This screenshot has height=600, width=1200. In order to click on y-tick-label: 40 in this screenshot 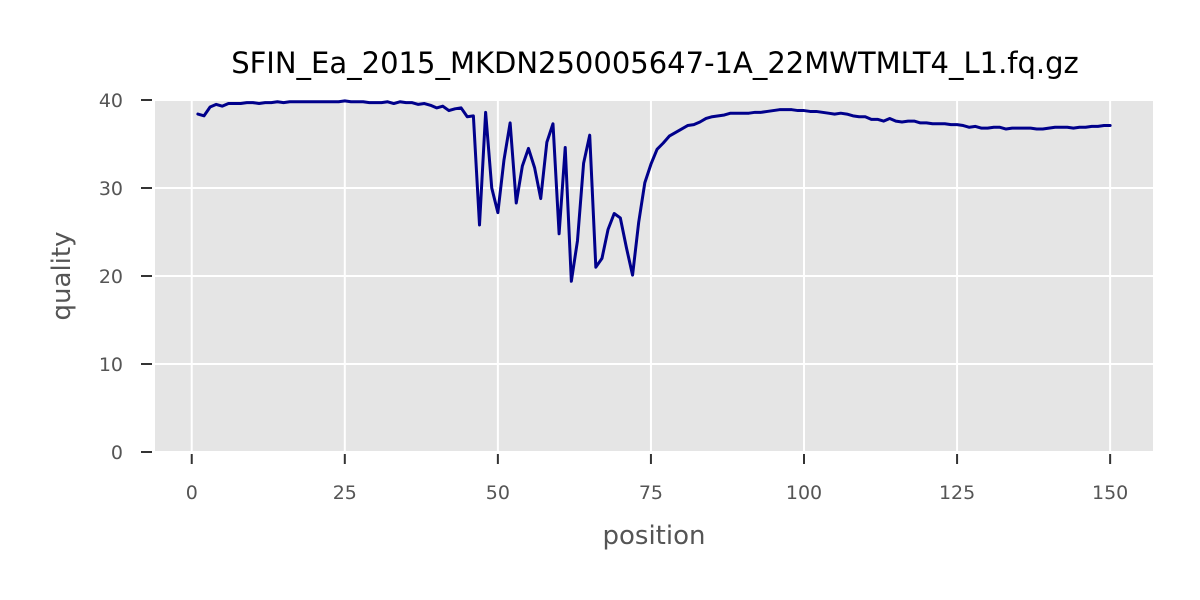, I will do `click(111, 101)`.